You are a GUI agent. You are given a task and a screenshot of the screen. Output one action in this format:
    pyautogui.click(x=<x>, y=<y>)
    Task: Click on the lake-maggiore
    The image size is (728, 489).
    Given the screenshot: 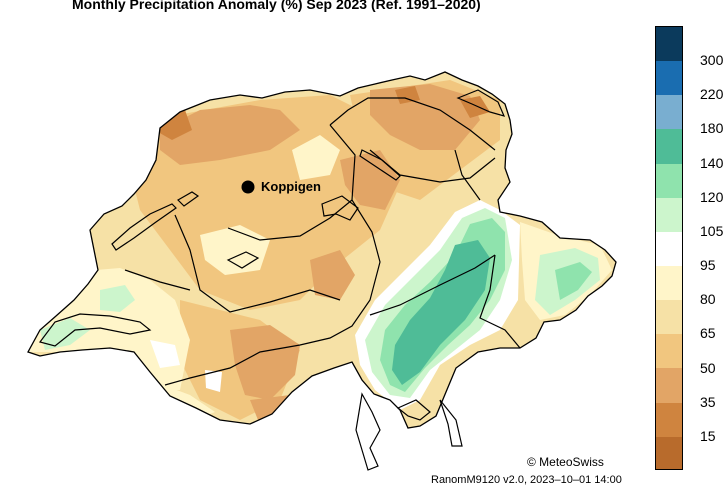 What is the action you would take?
    pyautogui.click(x=368, y=431)
    